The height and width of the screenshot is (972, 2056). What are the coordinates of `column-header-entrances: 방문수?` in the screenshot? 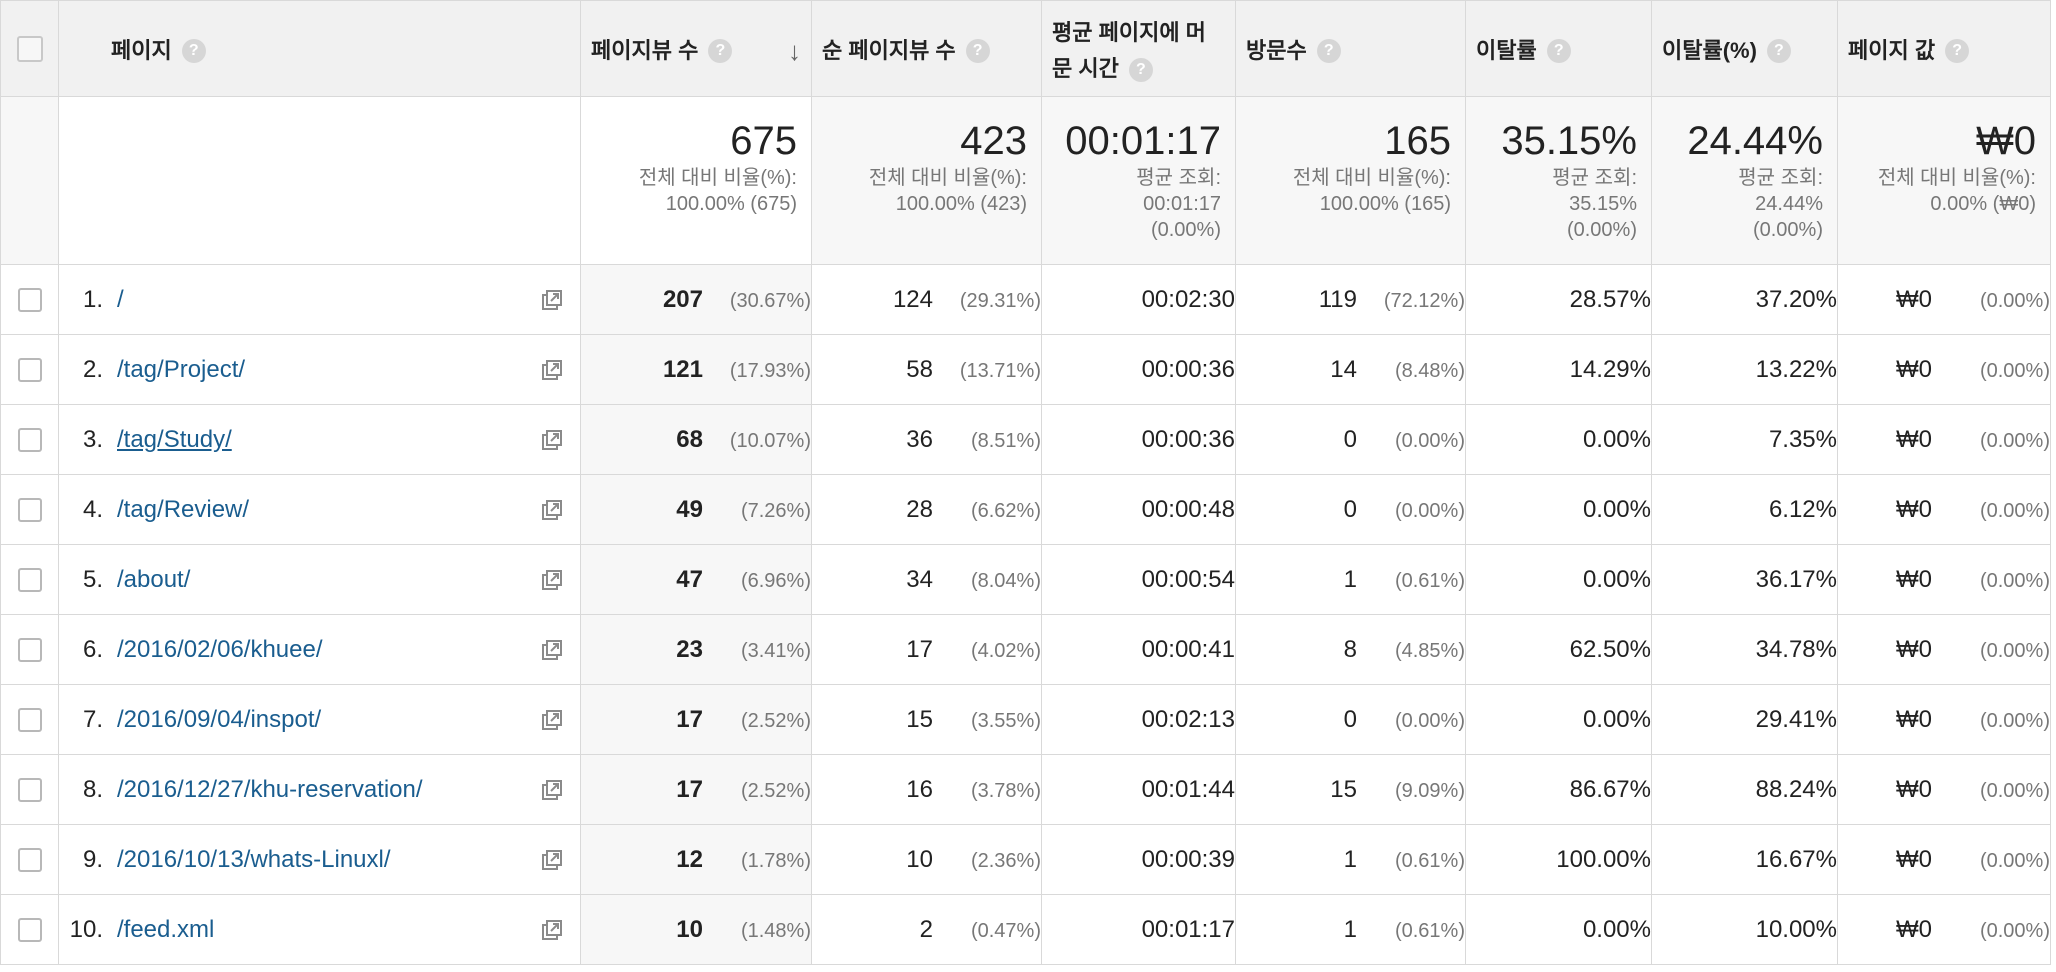 It's located at (1350, 48).